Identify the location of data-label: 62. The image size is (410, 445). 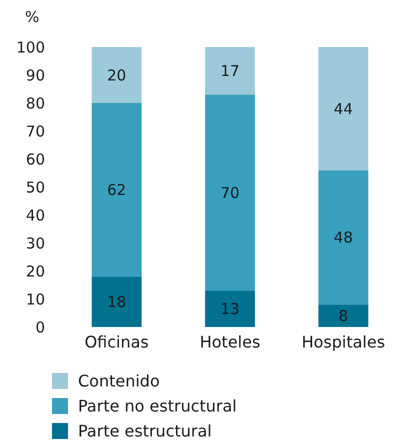
(116, 190).